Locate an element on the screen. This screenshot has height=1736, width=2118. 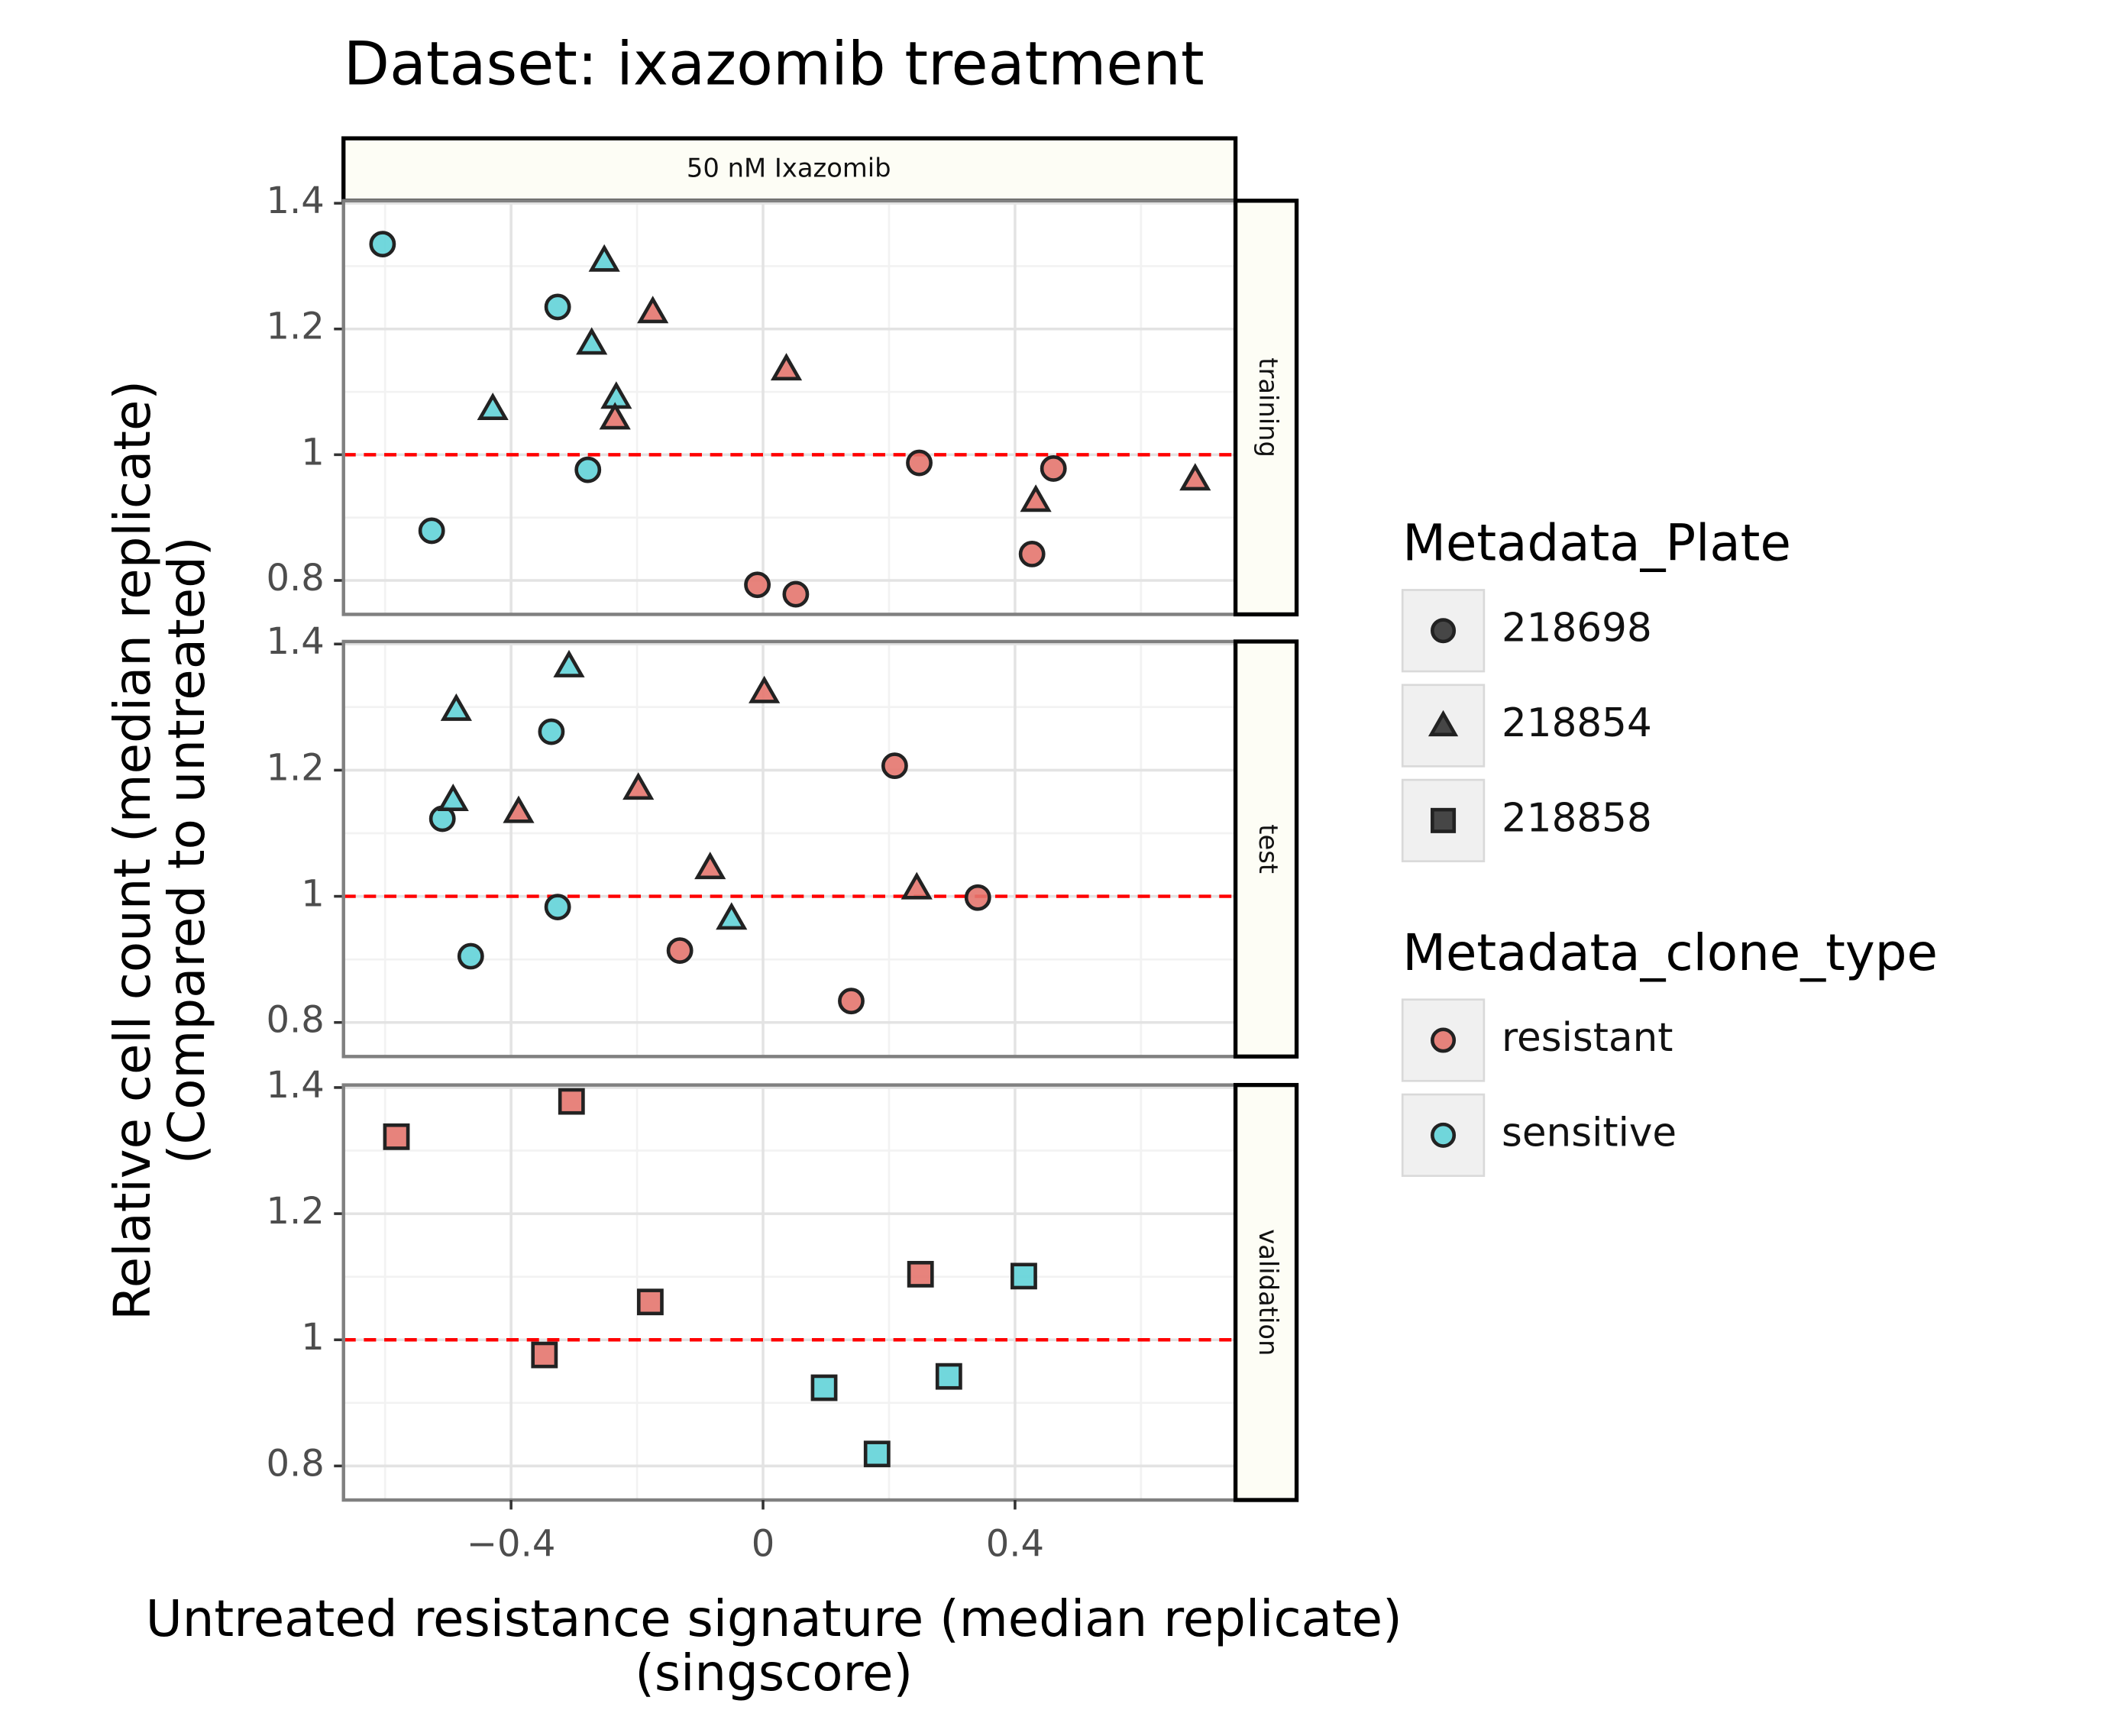
legend-title: Metadata_clone_type is located at coordinates (1670, 953).